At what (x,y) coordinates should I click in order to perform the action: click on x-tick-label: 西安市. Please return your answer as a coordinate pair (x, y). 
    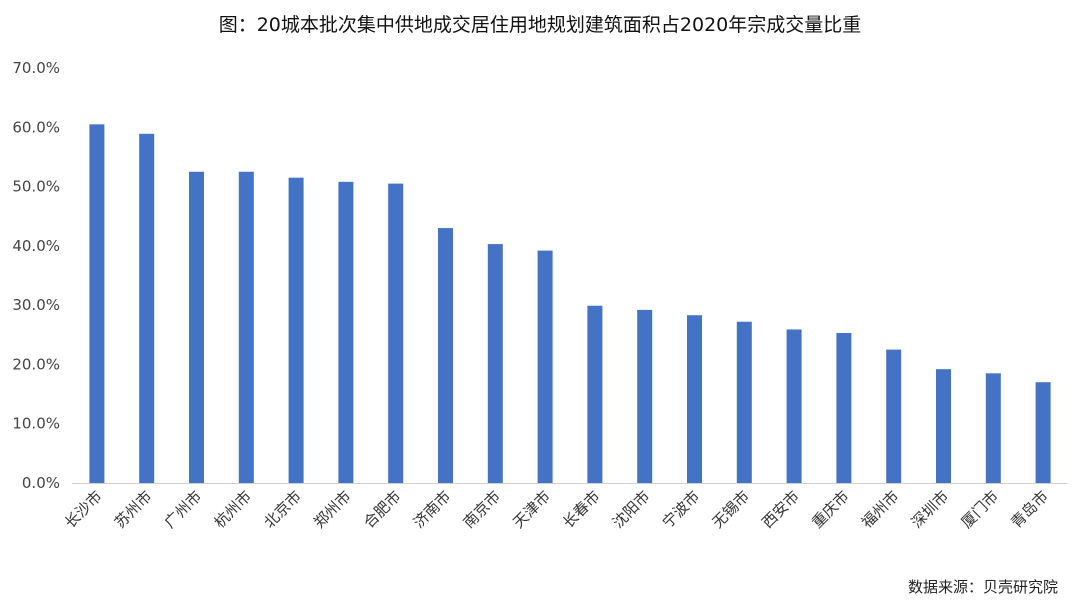
    Looking at the image, I should click on (780, 509).